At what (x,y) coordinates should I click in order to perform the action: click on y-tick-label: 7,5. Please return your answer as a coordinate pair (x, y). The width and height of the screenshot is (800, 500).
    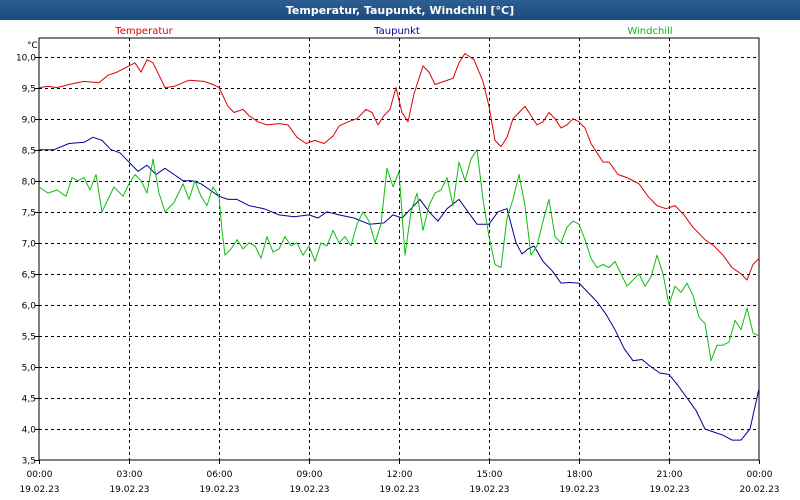
    Looking at the image, I should click on (29, 214).